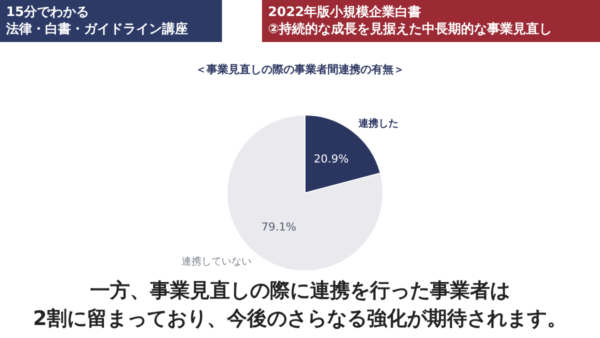  I want to click on slice-label: 連携していない, so click(217, 262).